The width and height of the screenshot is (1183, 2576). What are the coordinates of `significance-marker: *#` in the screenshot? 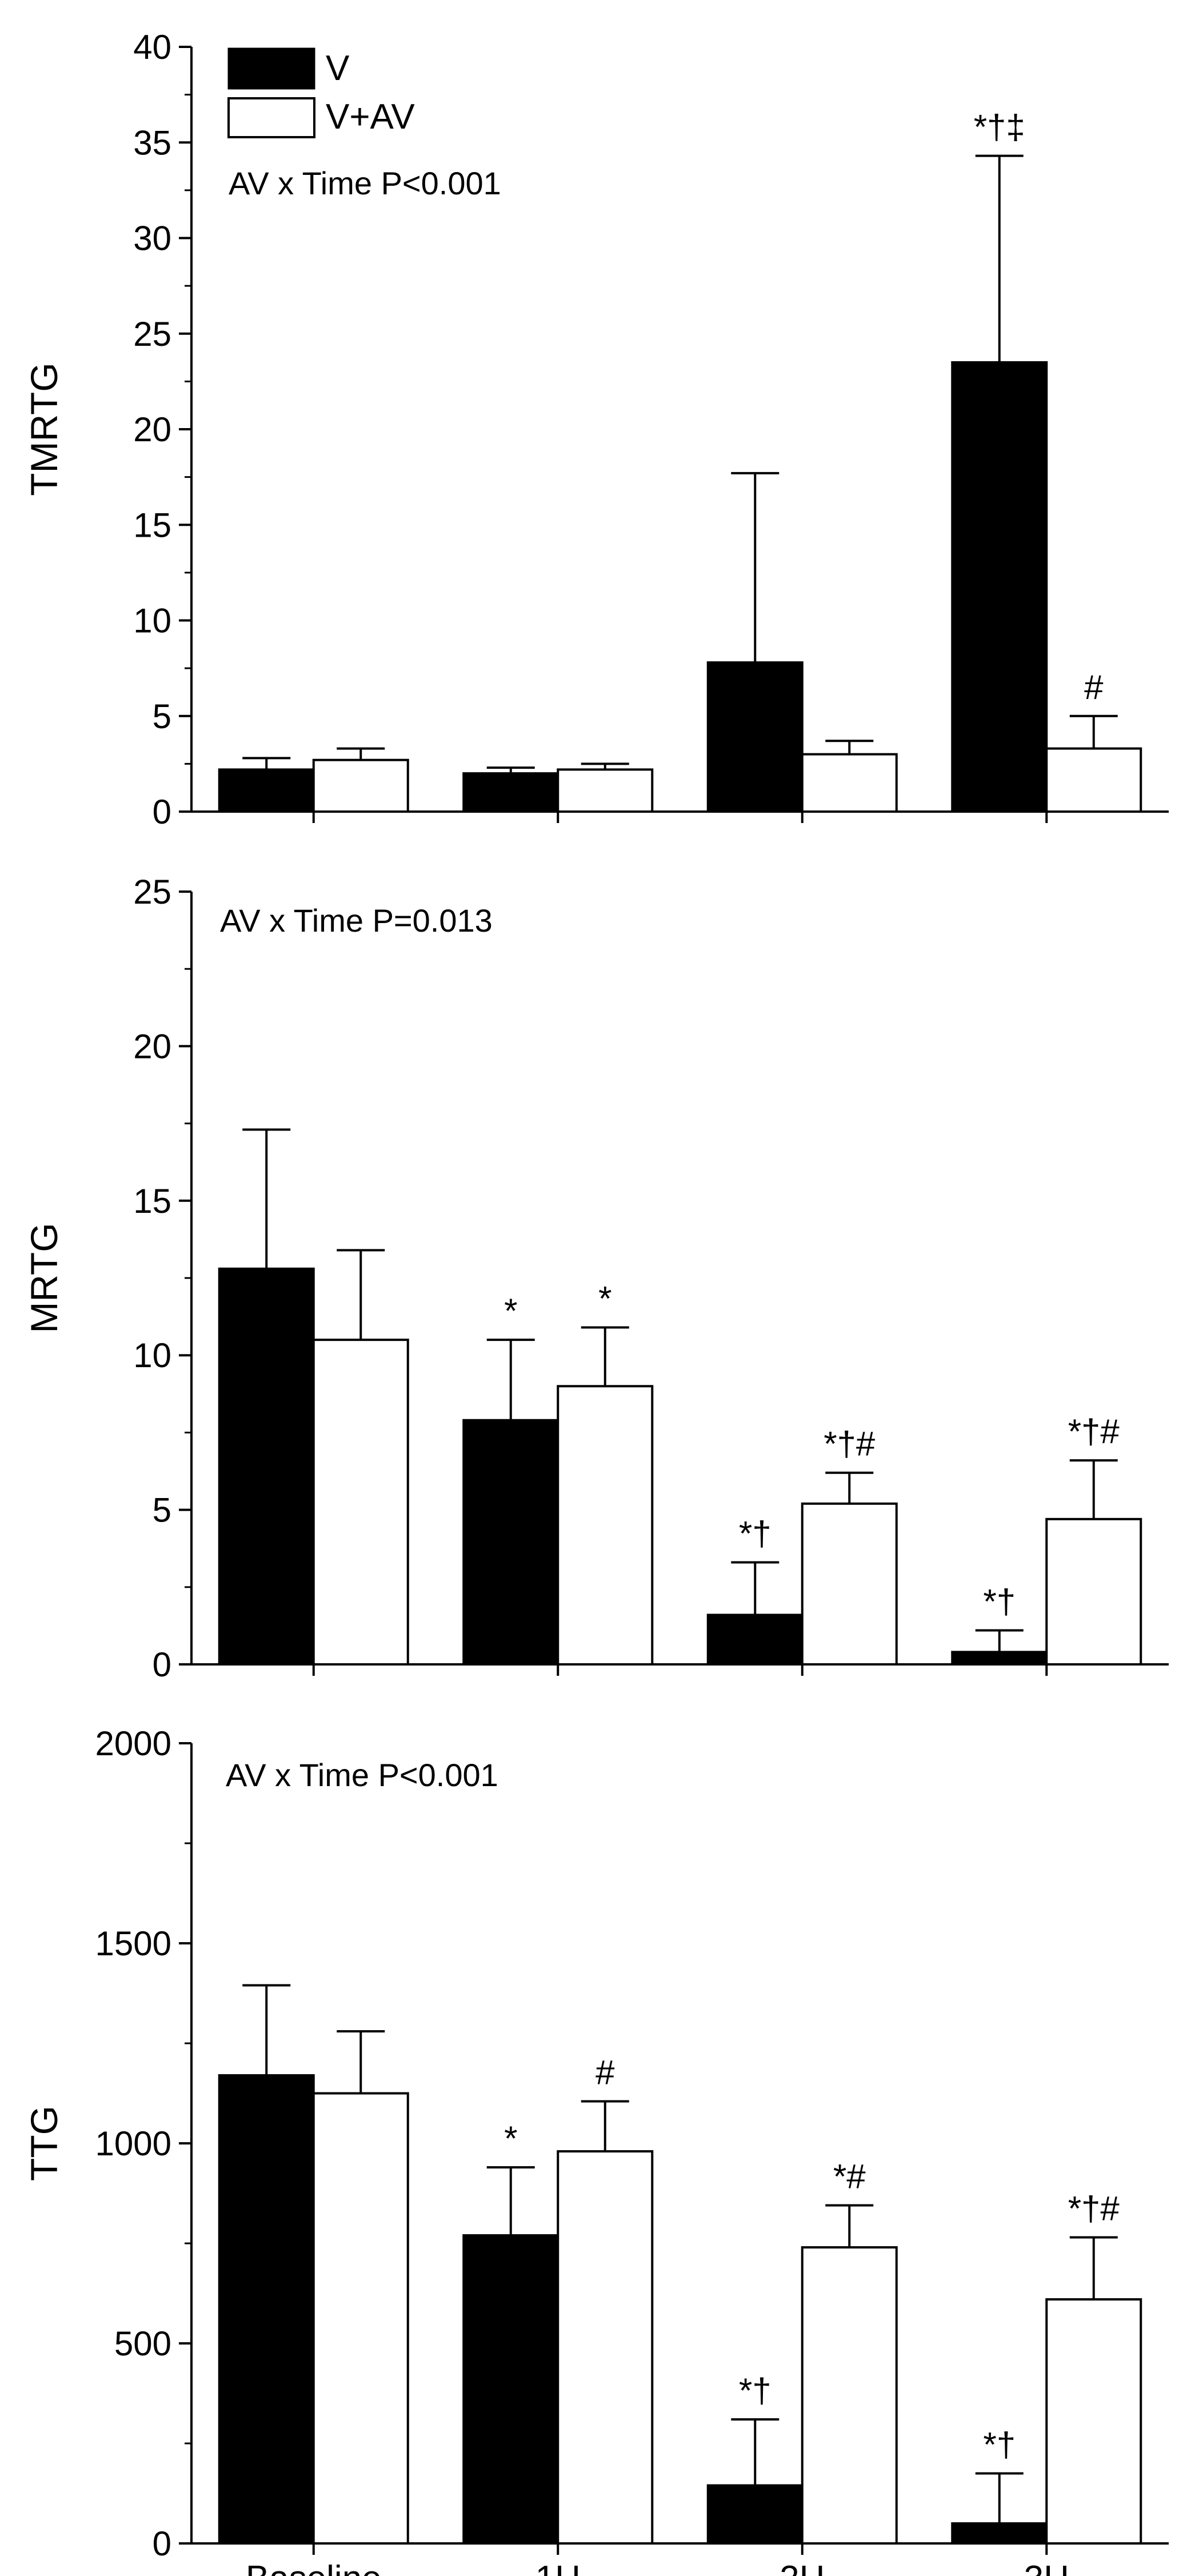 It's located at (849, 2177).